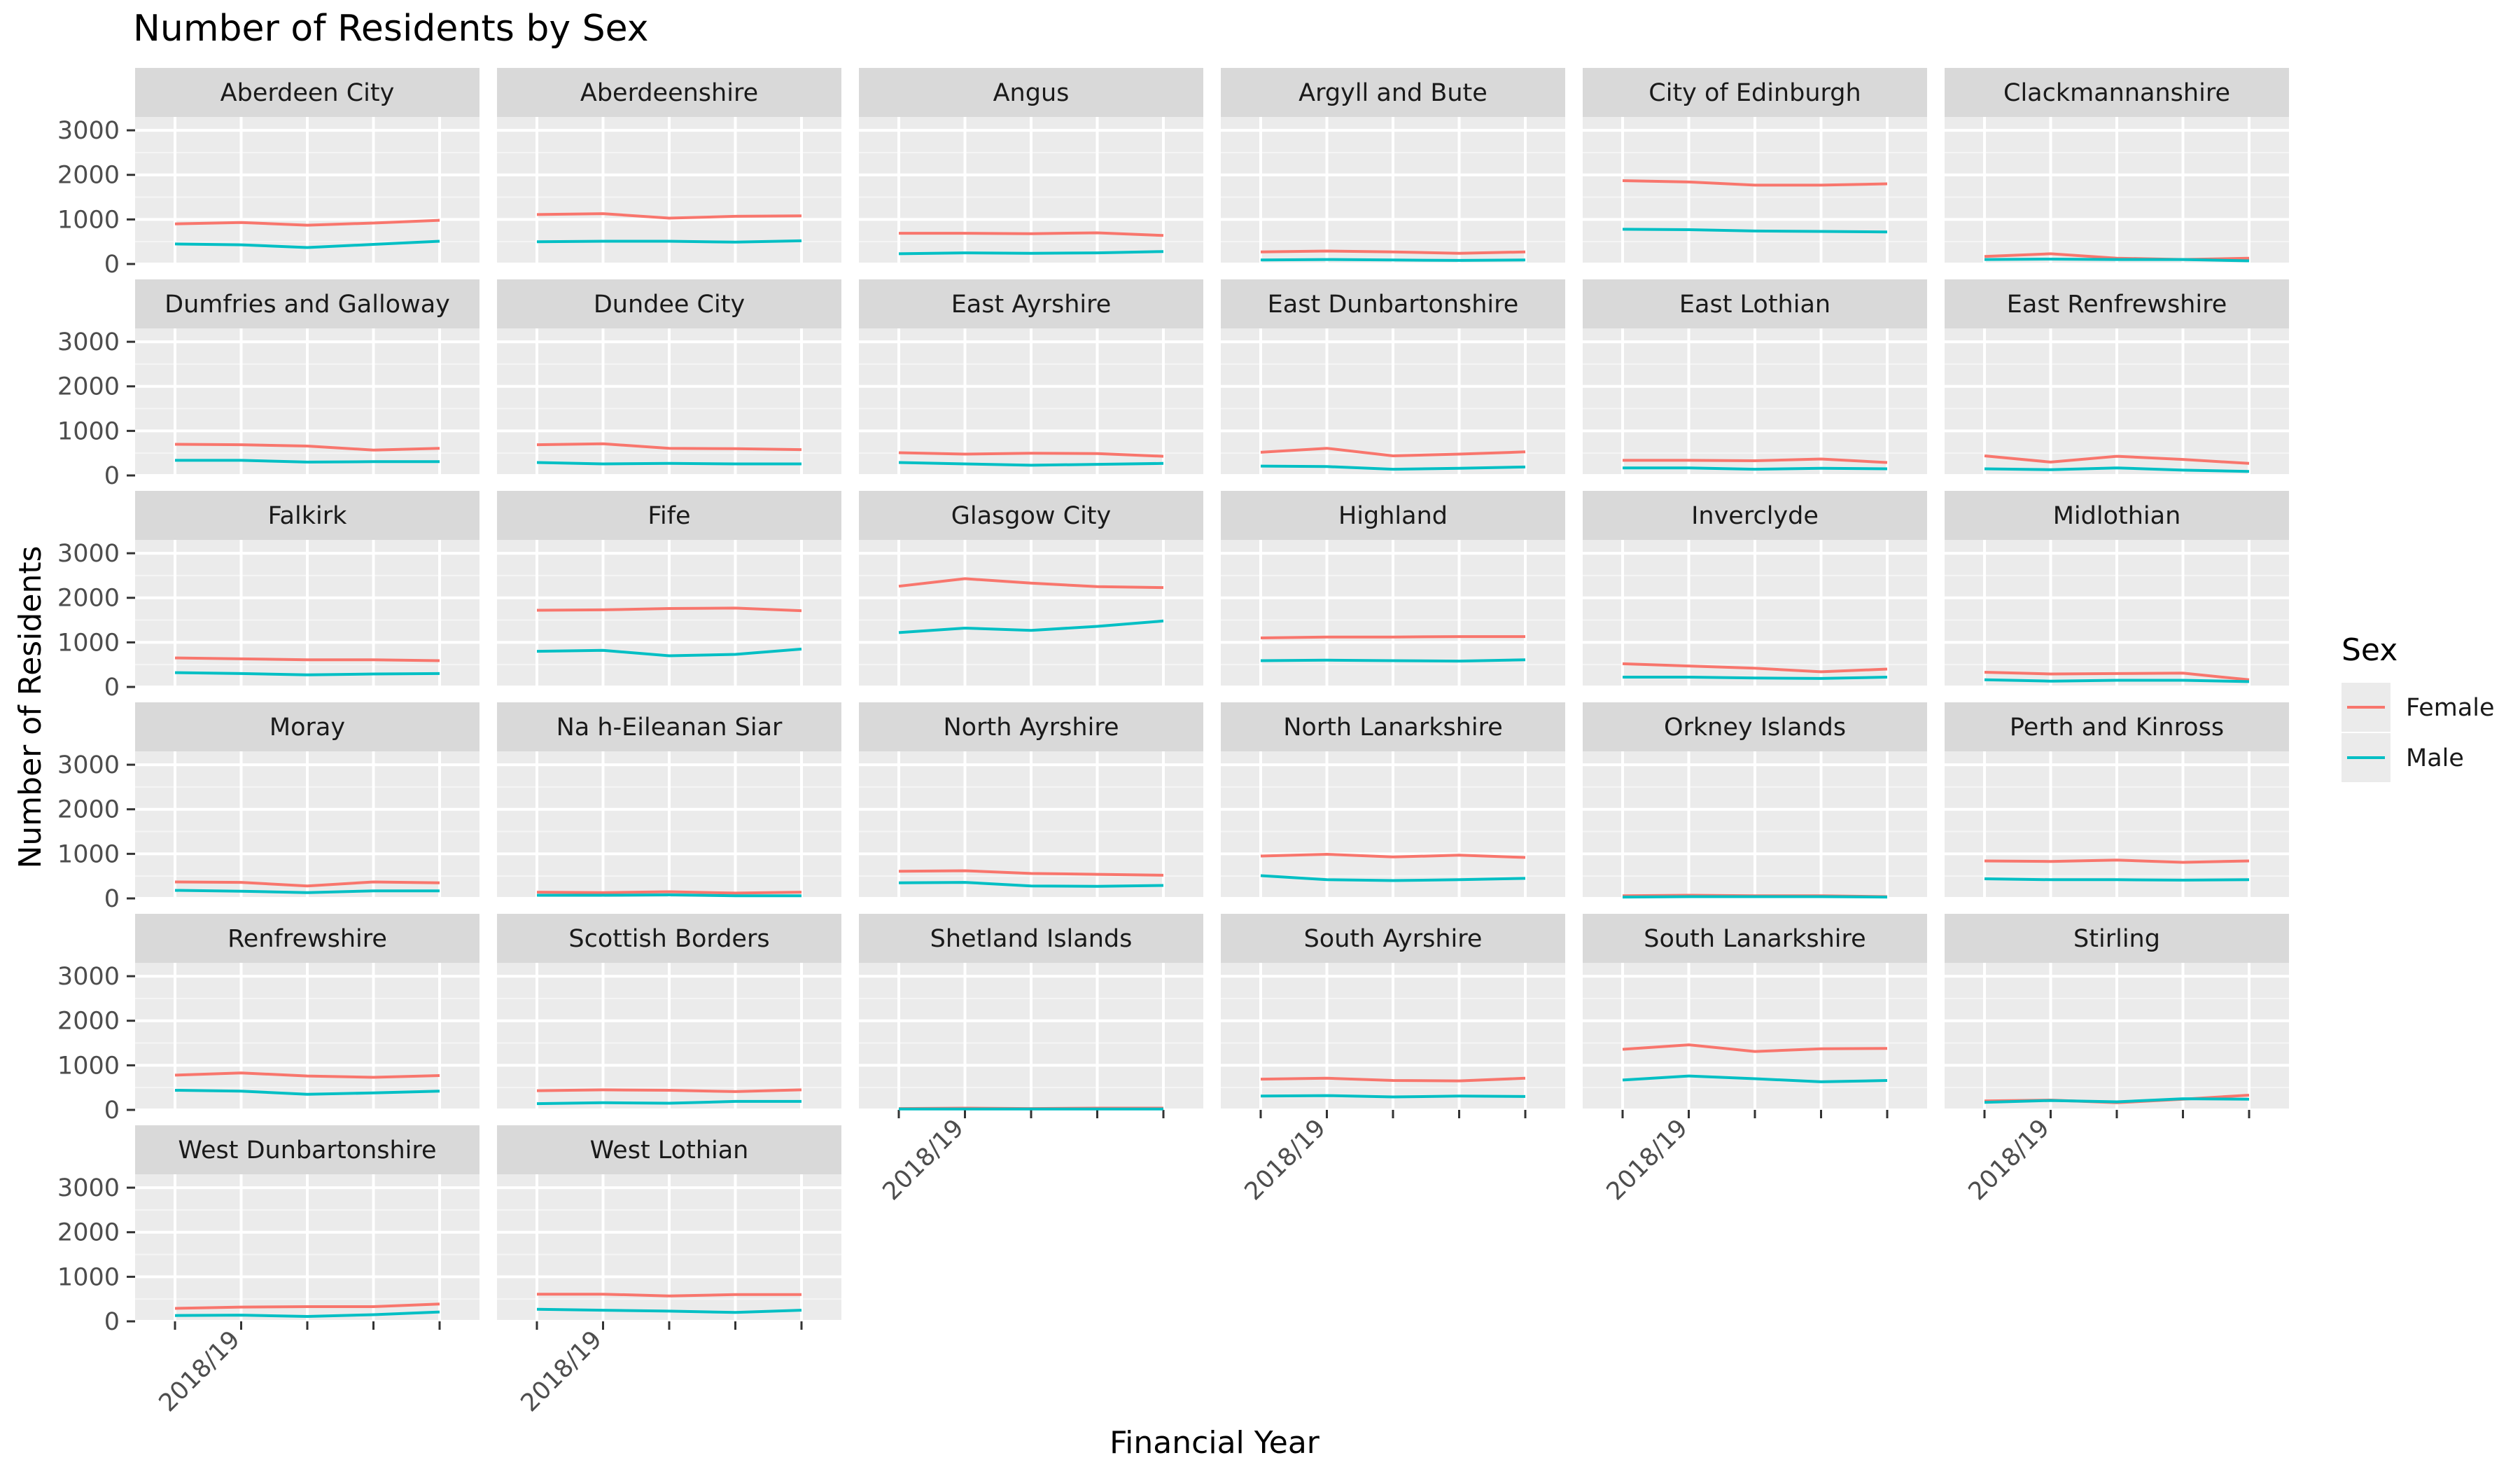 Image resolution: width=2520 pixels, height=1474 pixels. Describe the element at coordinates (1393, 166) in the screenshot. I see `facet-panel: Argyll and Bute` at that location.